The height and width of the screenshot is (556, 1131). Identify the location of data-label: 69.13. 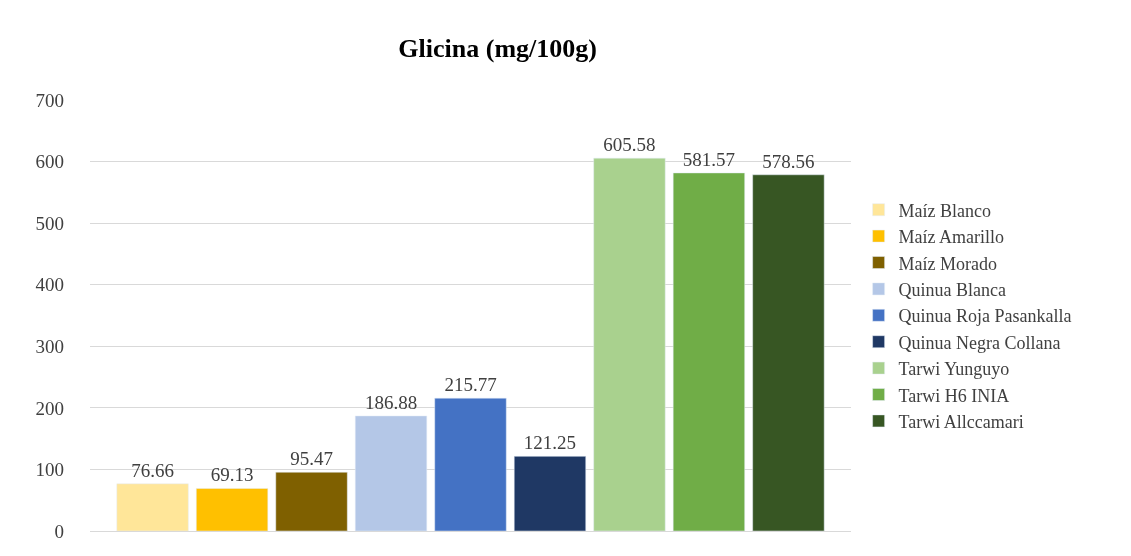
(232, 475).